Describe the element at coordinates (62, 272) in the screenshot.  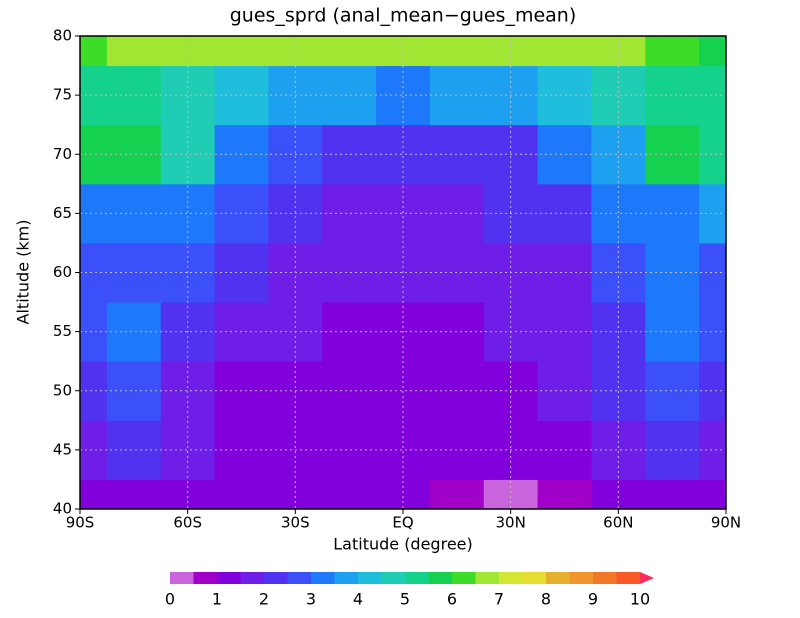
I see `y-tick-label: 60` at that location.